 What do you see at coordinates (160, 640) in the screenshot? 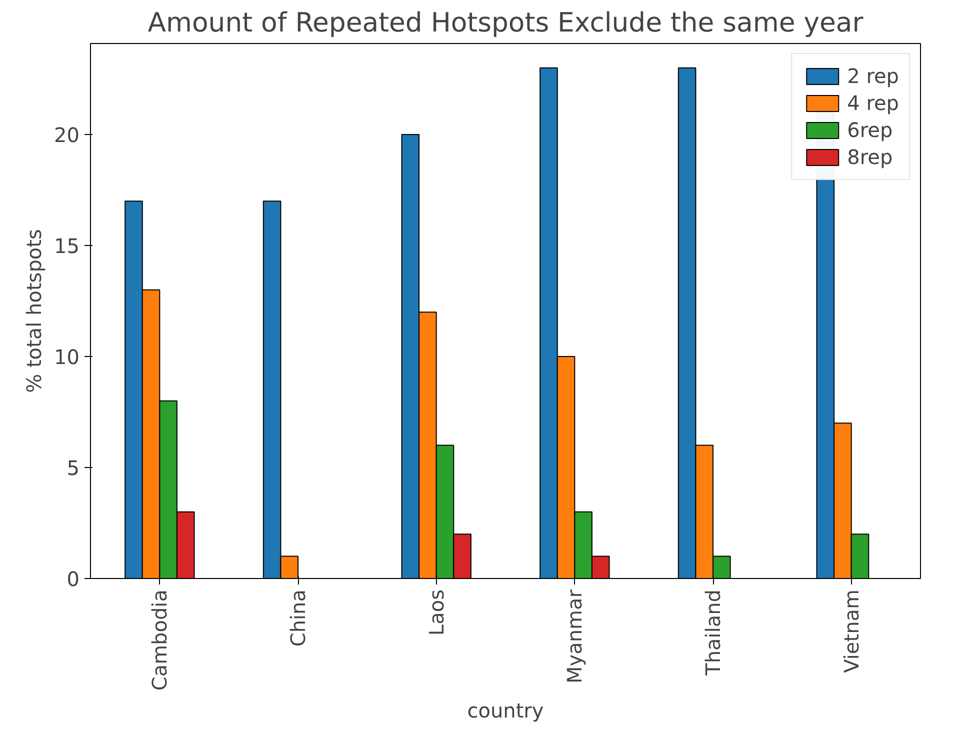
I see `x-tick-label: Cambodia` at bounding box center [160, 640].